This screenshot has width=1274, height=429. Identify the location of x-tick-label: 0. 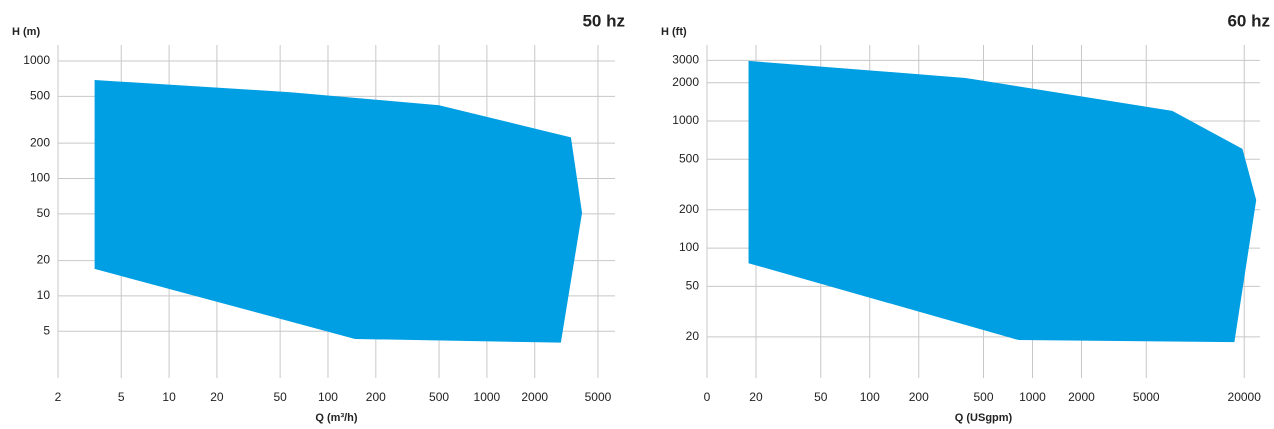
(707, 397).